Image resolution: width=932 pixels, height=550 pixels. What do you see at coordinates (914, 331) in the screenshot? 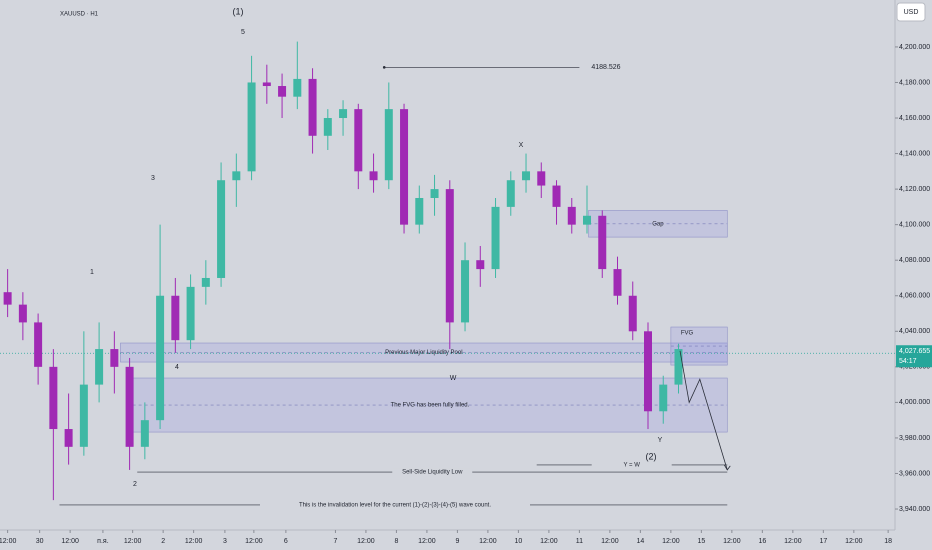
I see `y-tick-label: 4,040.000` at bounding box center [914, 331].